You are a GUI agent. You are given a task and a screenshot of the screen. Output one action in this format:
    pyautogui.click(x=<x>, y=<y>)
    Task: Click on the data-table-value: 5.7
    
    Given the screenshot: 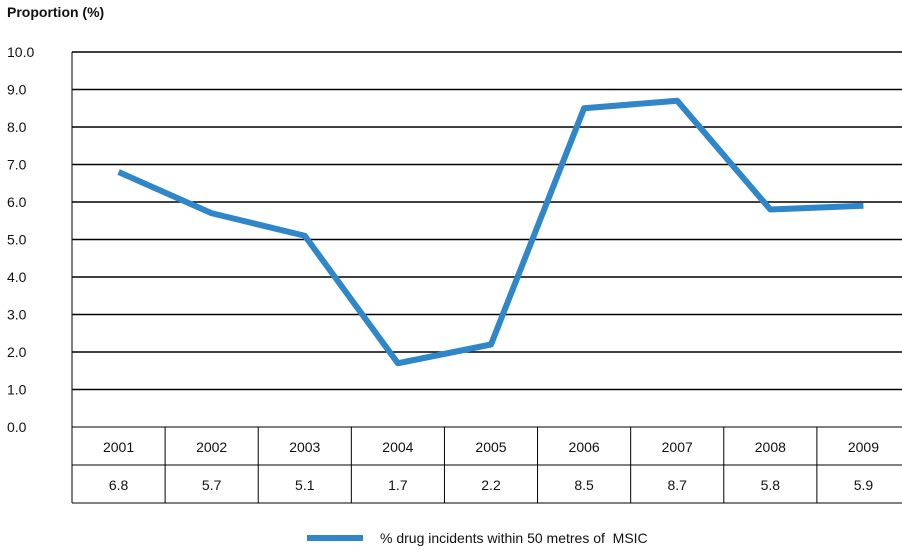 What is the action you would take?
    pyautogui.click(x=212, y=485)
    